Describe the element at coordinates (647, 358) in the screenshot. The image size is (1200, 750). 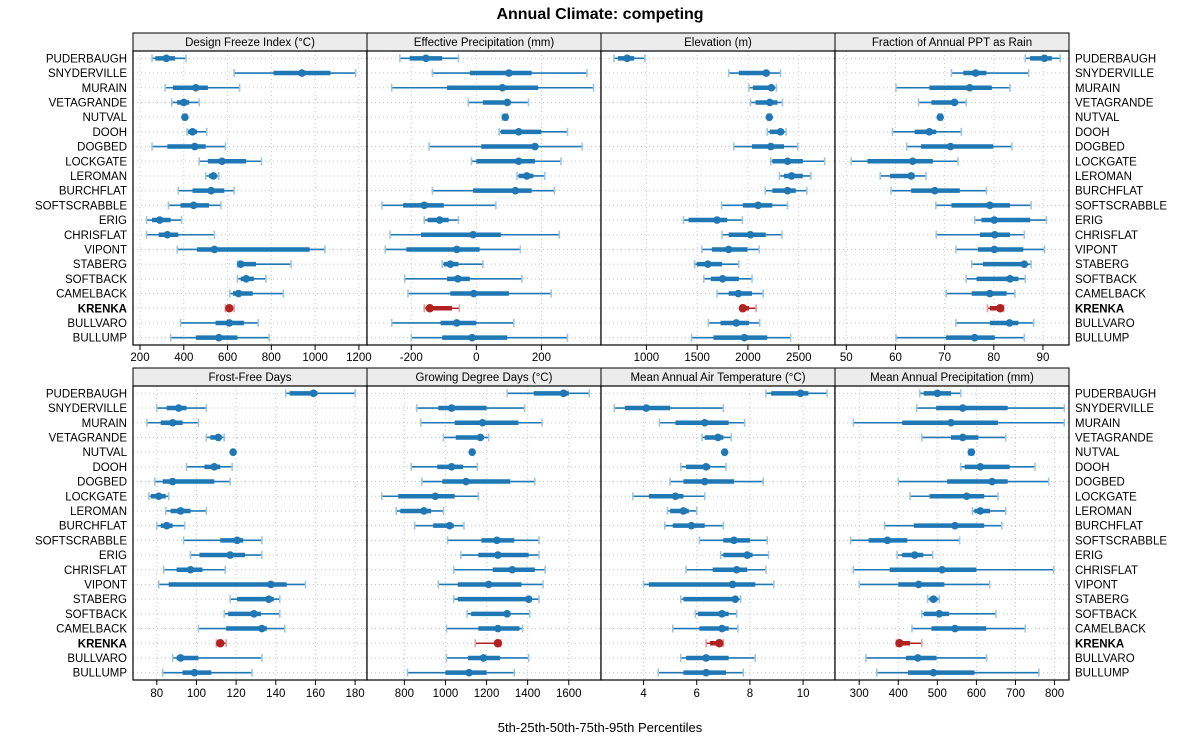
I see `axis-tick-label: 1000` at that location.